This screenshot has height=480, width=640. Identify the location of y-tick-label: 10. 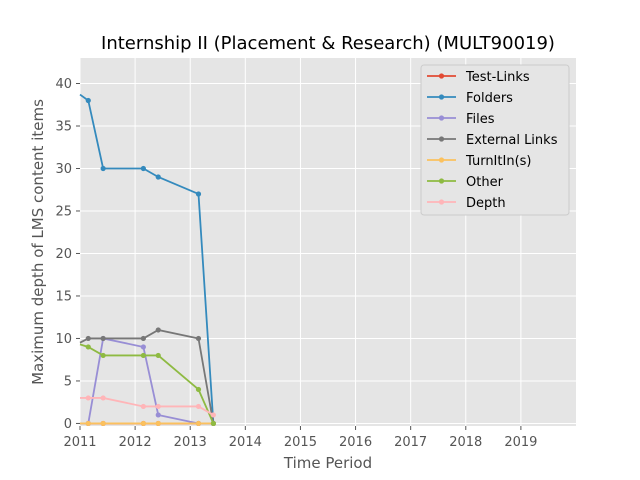
(63, 339).